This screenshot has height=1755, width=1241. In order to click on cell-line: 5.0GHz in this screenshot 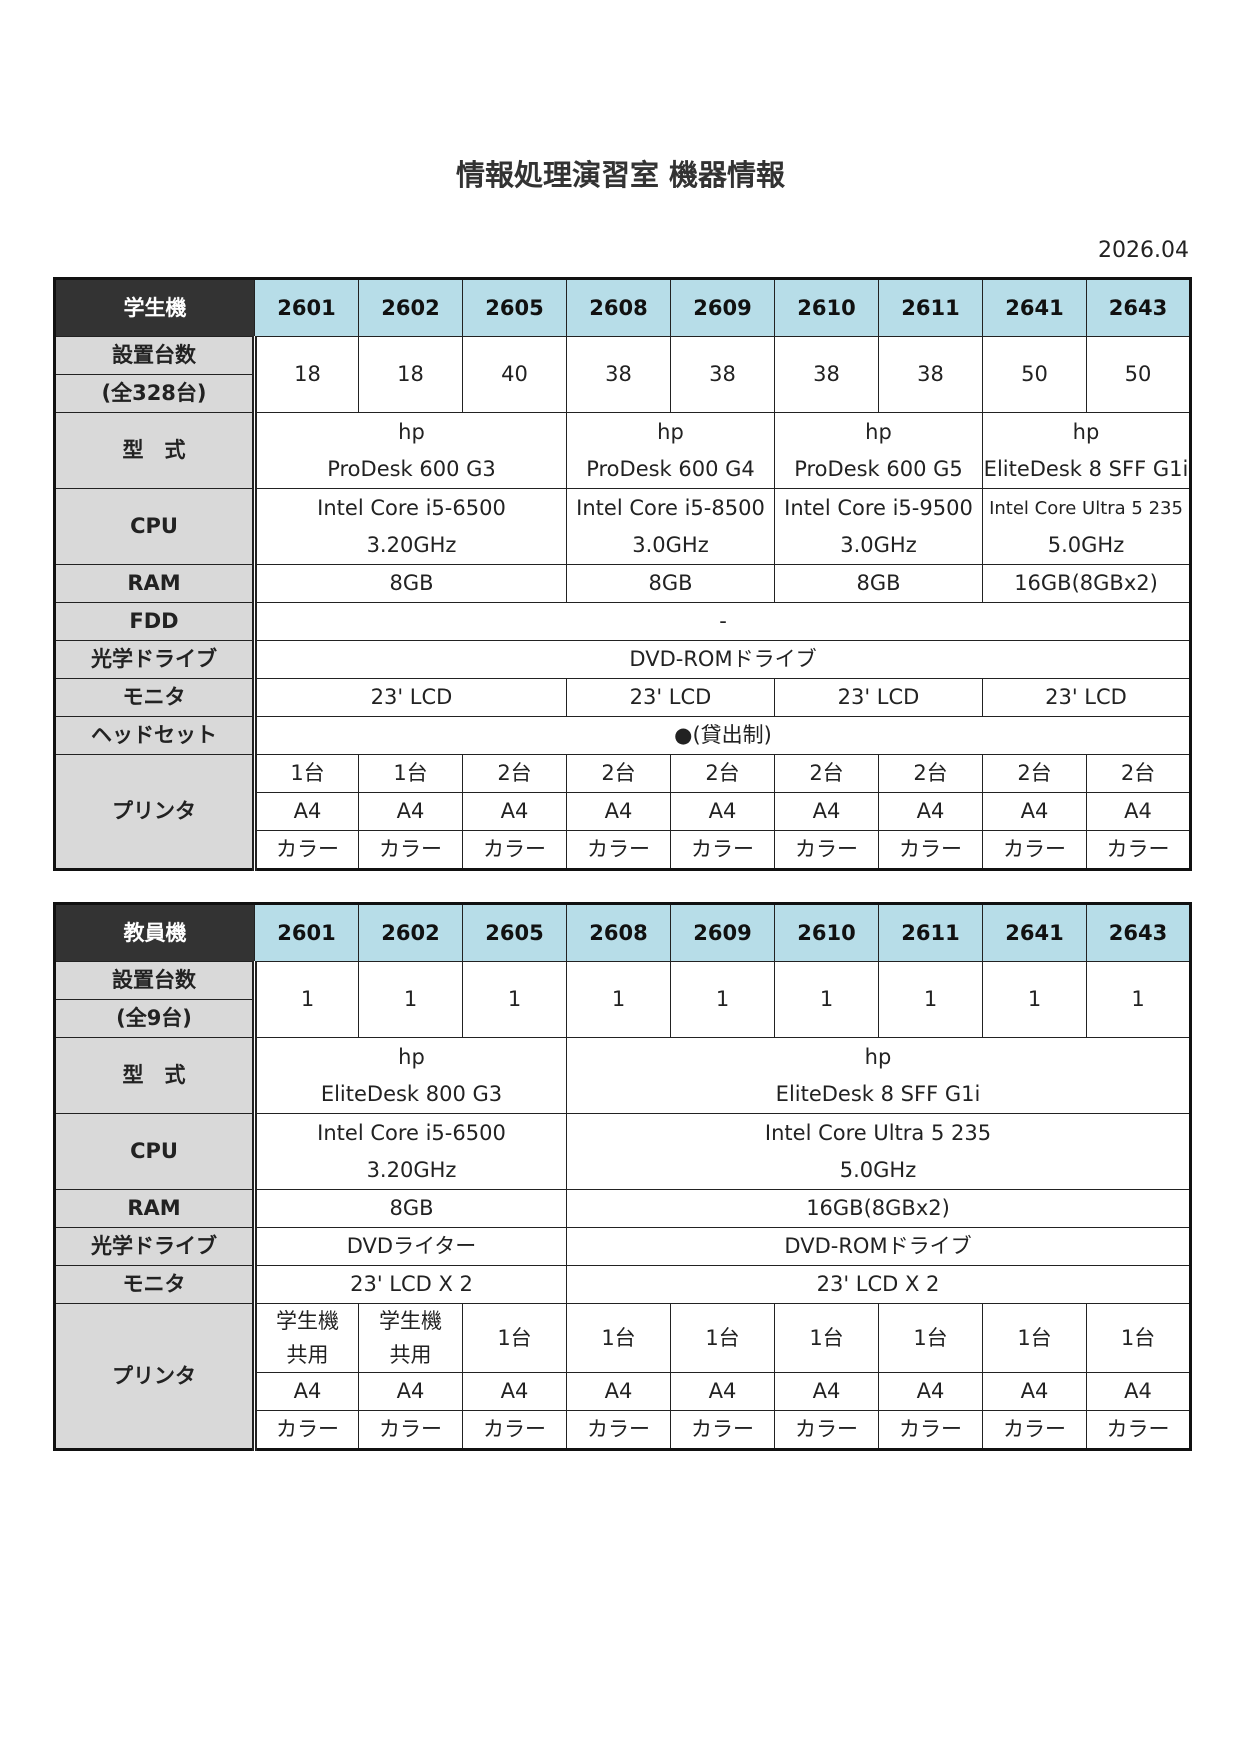, I will do `click(878, 1169)`.